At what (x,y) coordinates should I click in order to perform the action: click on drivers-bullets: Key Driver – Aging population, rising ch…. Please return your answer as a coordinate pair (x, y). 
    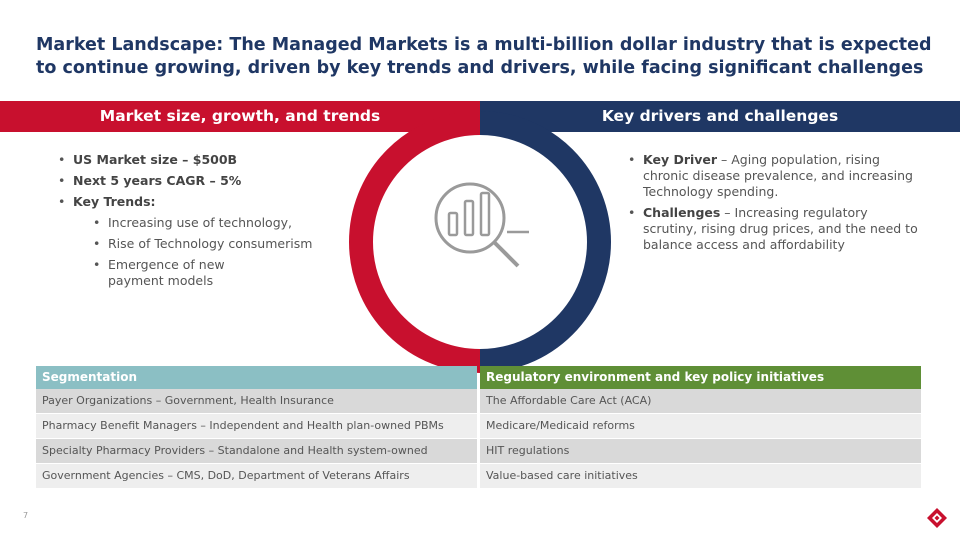
    Looking at the image, I should click on (773, 205).